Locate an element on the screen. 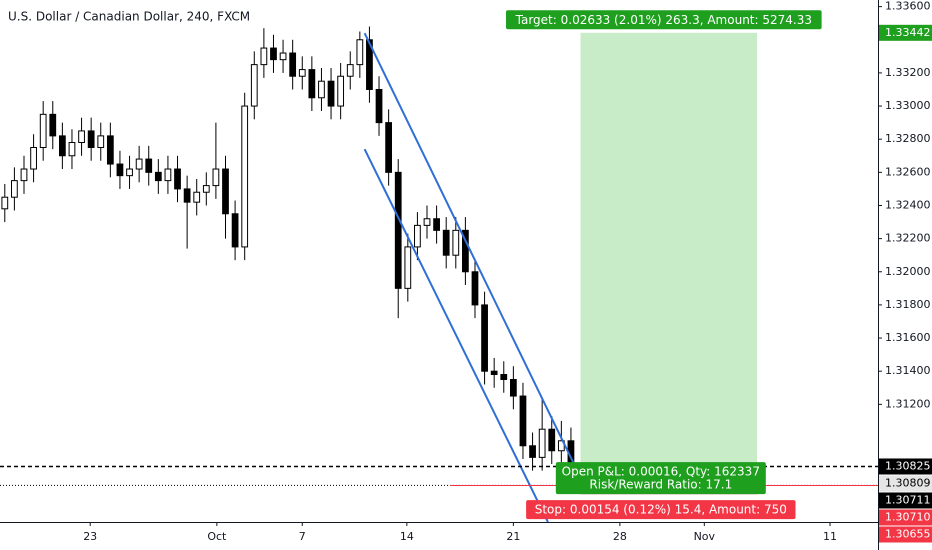 The image size is (932, 550). pnl-label-text: Open P&L: 0.00016, Qty: 162337 is located at coordinates (661, 472).